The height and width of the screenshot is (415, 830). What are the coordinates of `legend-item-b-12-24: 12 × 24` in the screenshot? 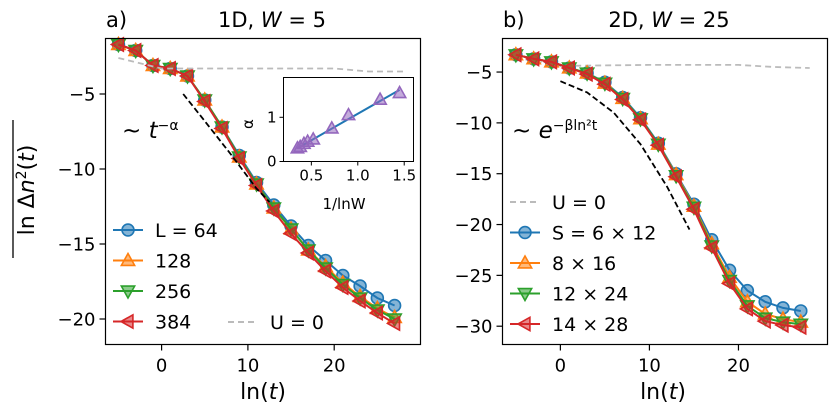 It's located at (569, 295).